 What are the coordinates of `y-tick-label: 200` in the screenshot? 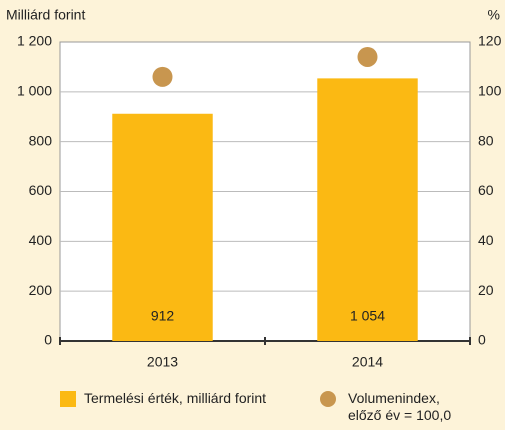 It's located at (41, 290).